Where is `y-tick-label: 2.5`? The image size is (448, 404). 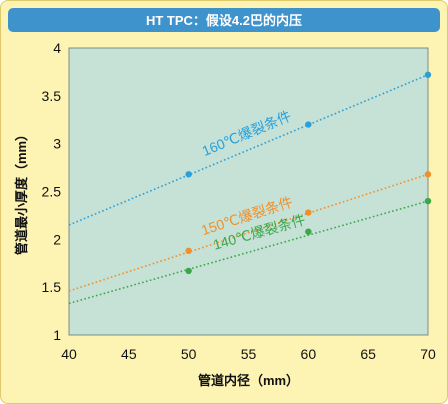
y-tick-label: 2.5 is located at coordinates (52, 192).